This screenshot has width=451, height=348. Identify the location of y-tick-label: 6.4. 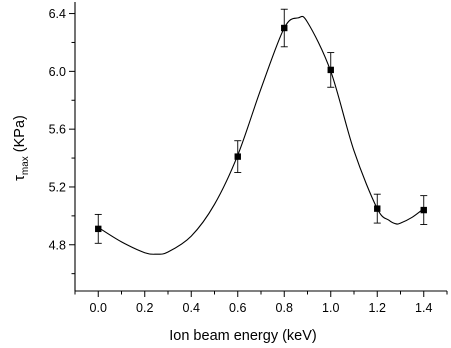
(57, 14).